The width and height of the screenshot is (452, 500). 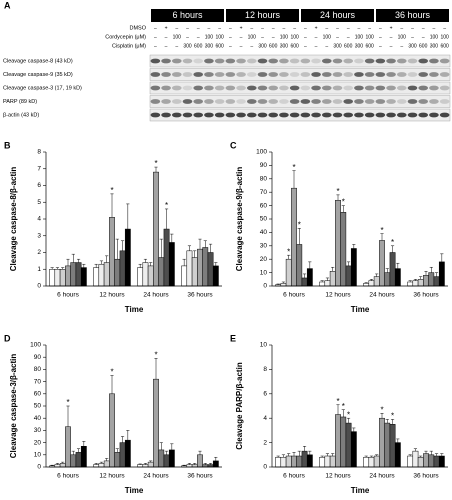 What do you see at coordinates (263, 15) in the screenshot?
I see `timepoint-label: 12 hours` at bounding box center [263, 15].